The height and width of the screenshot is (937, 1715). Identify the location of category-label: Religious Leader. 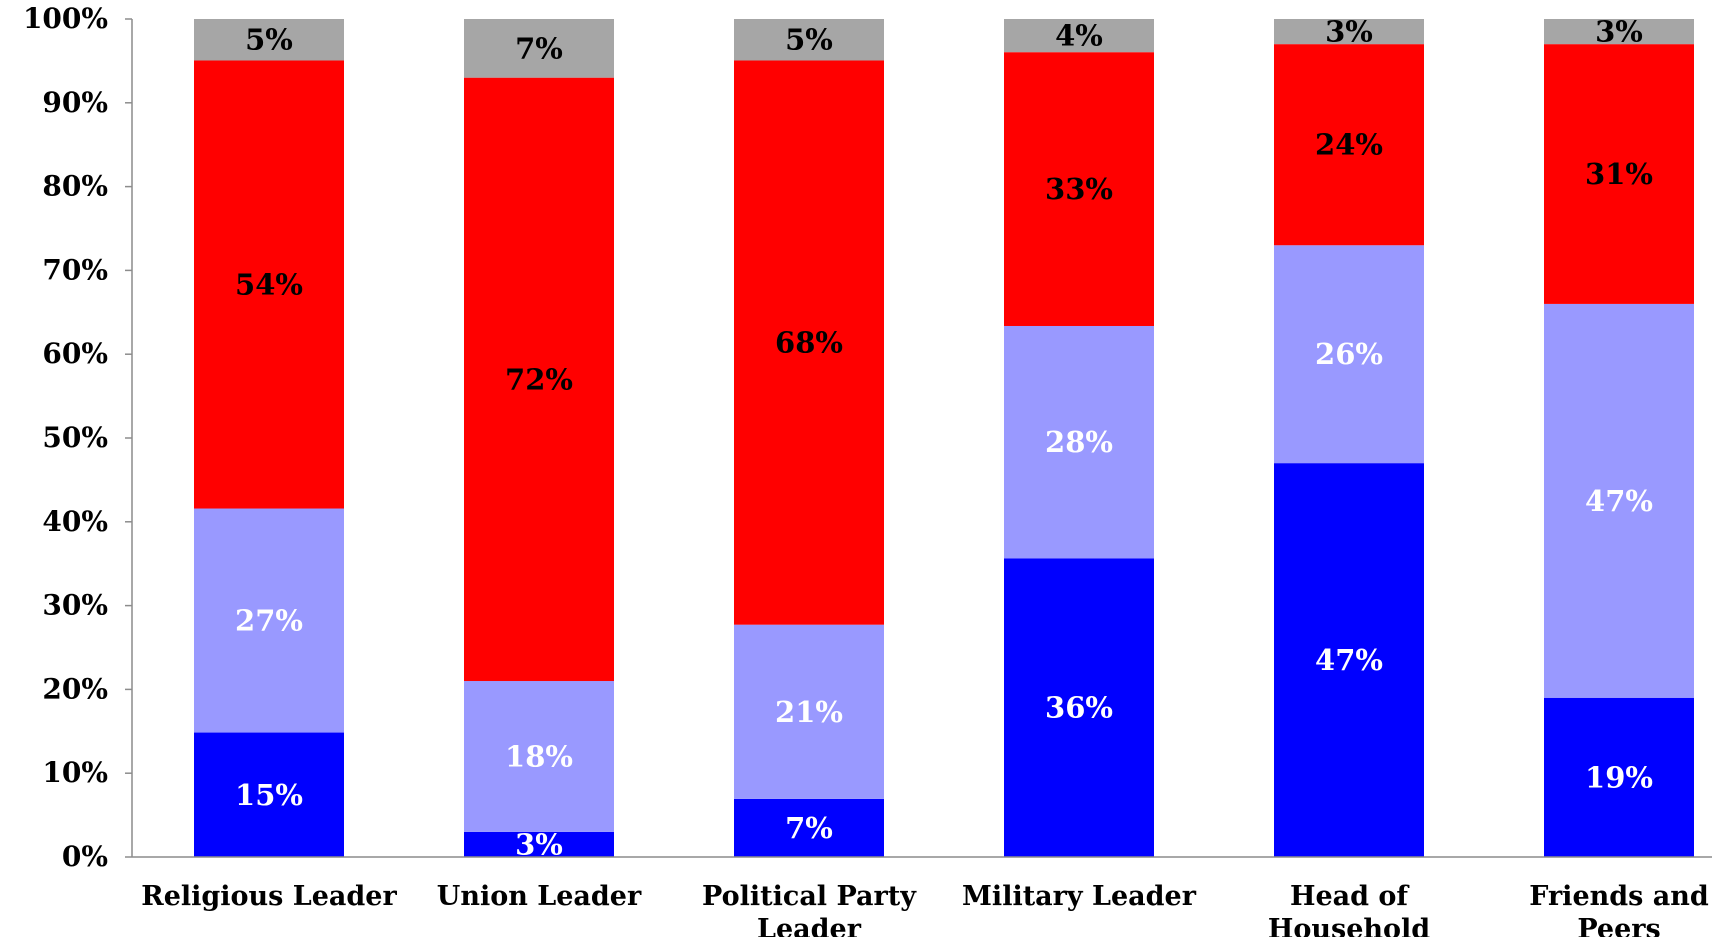
(269, 896).